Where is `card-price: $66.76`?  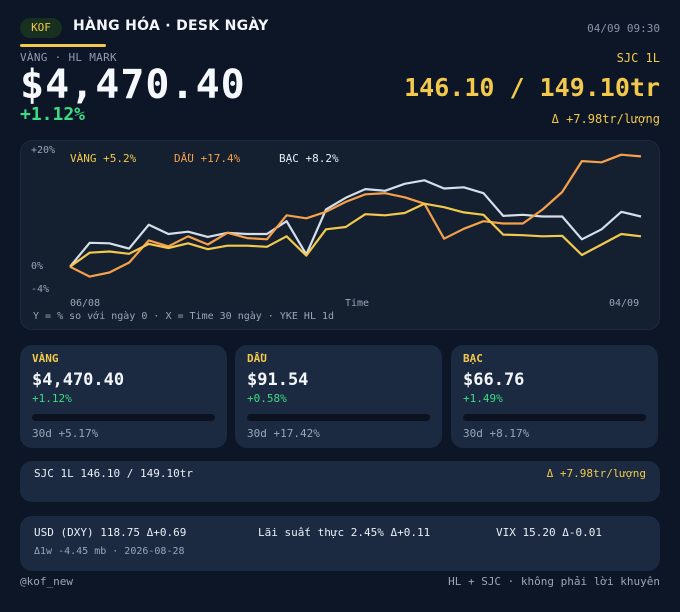 card-price: $66.76 is located at coordinates (494, 380).